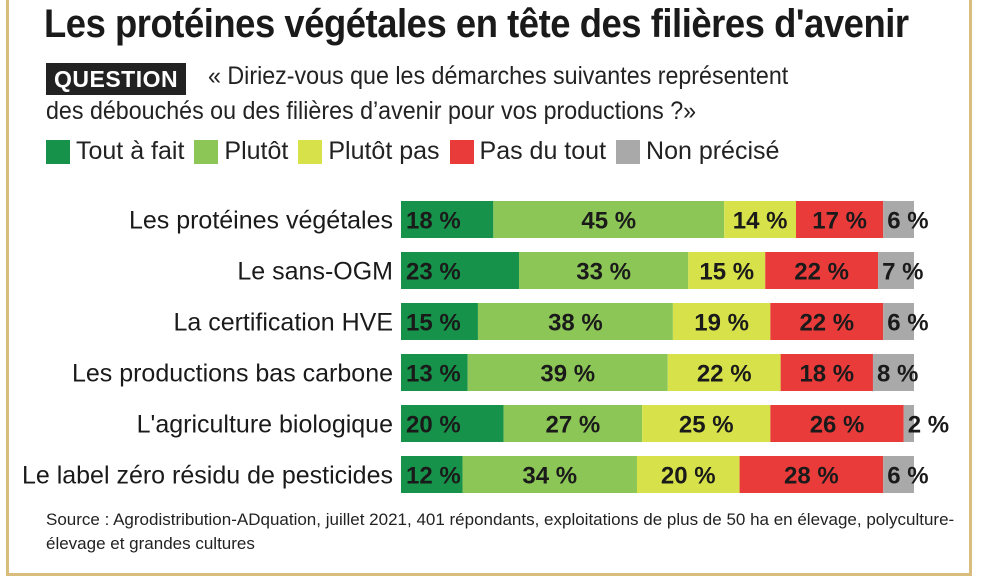  What do you see at coordinates (928, 425) in the screenshot?
I see `data-label: 2 %` at bounding box center [928, 425].